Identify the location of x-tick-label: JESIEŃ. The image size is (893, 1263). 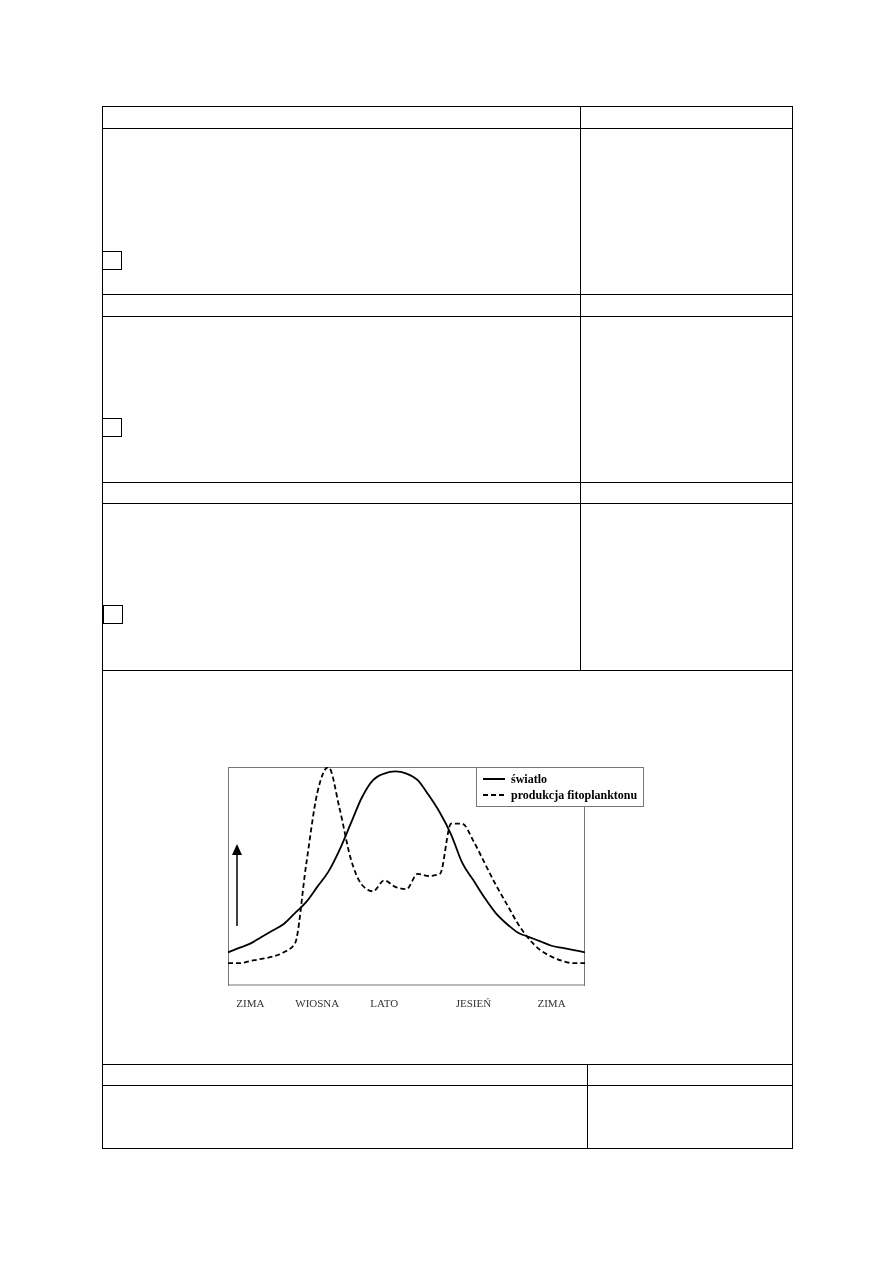
(473, 1002).